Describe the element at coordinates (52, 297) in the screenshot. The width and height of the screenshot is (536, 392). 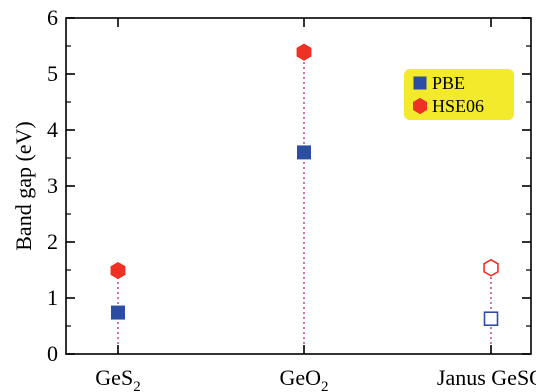
I see `y-tick-label-1: 1` at that location.